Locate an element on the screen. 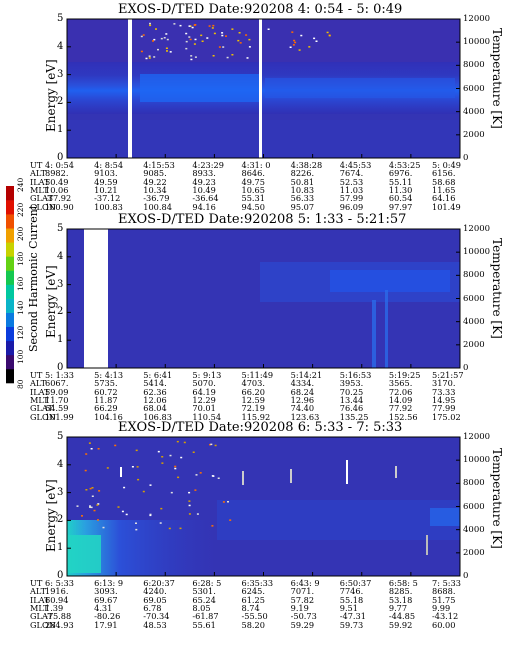 The height and width of the screenshot is (649, 505). ephemeris-value: 13.44 is located at coordinates (351, 399).